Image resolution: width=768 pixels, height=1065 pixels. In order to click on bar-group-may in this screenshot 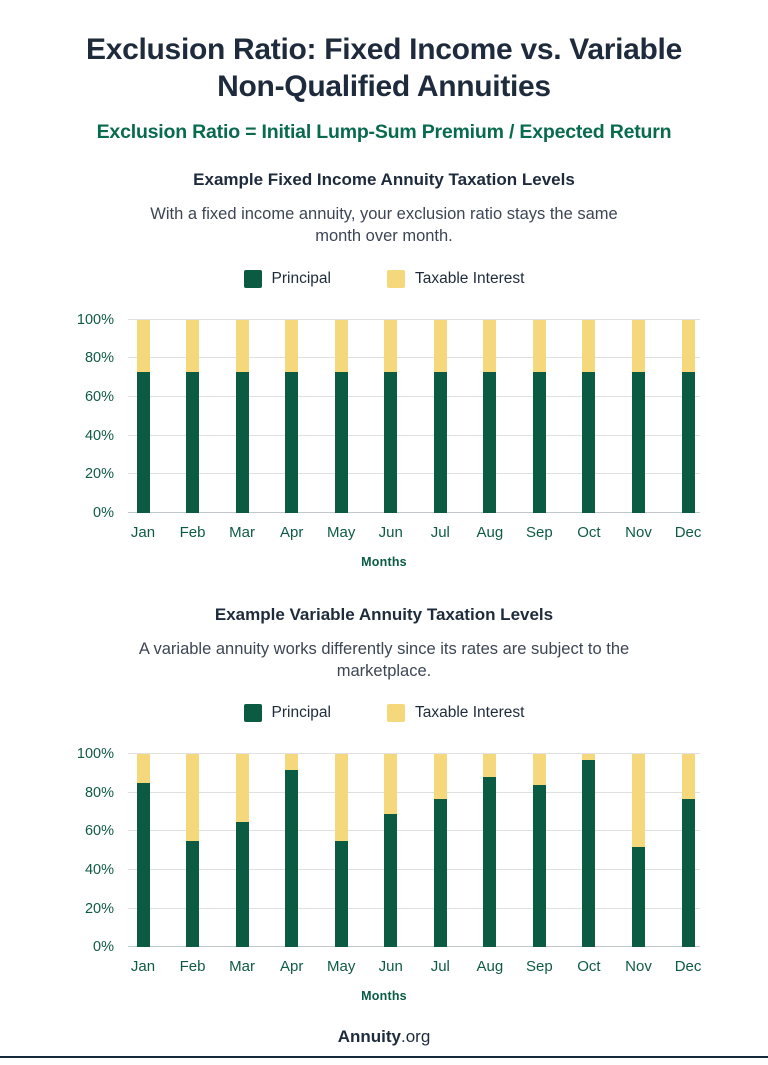, I will do `click(341, 416)`.